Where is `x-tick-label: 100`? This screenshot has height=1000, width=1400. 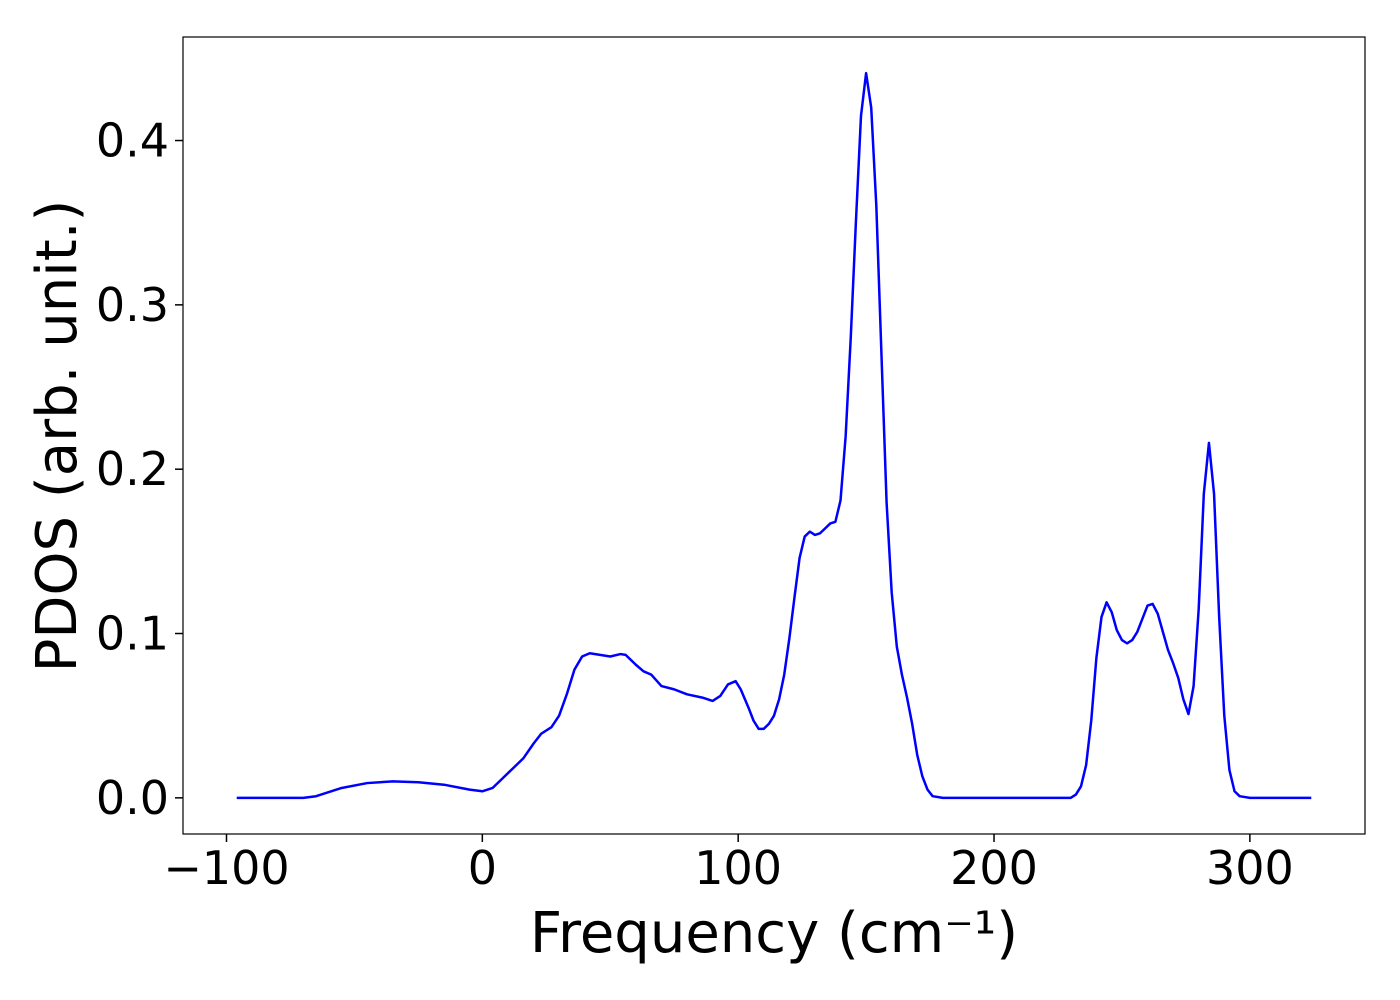 x-tick-label: 100 is located at coordinates (738, 868).